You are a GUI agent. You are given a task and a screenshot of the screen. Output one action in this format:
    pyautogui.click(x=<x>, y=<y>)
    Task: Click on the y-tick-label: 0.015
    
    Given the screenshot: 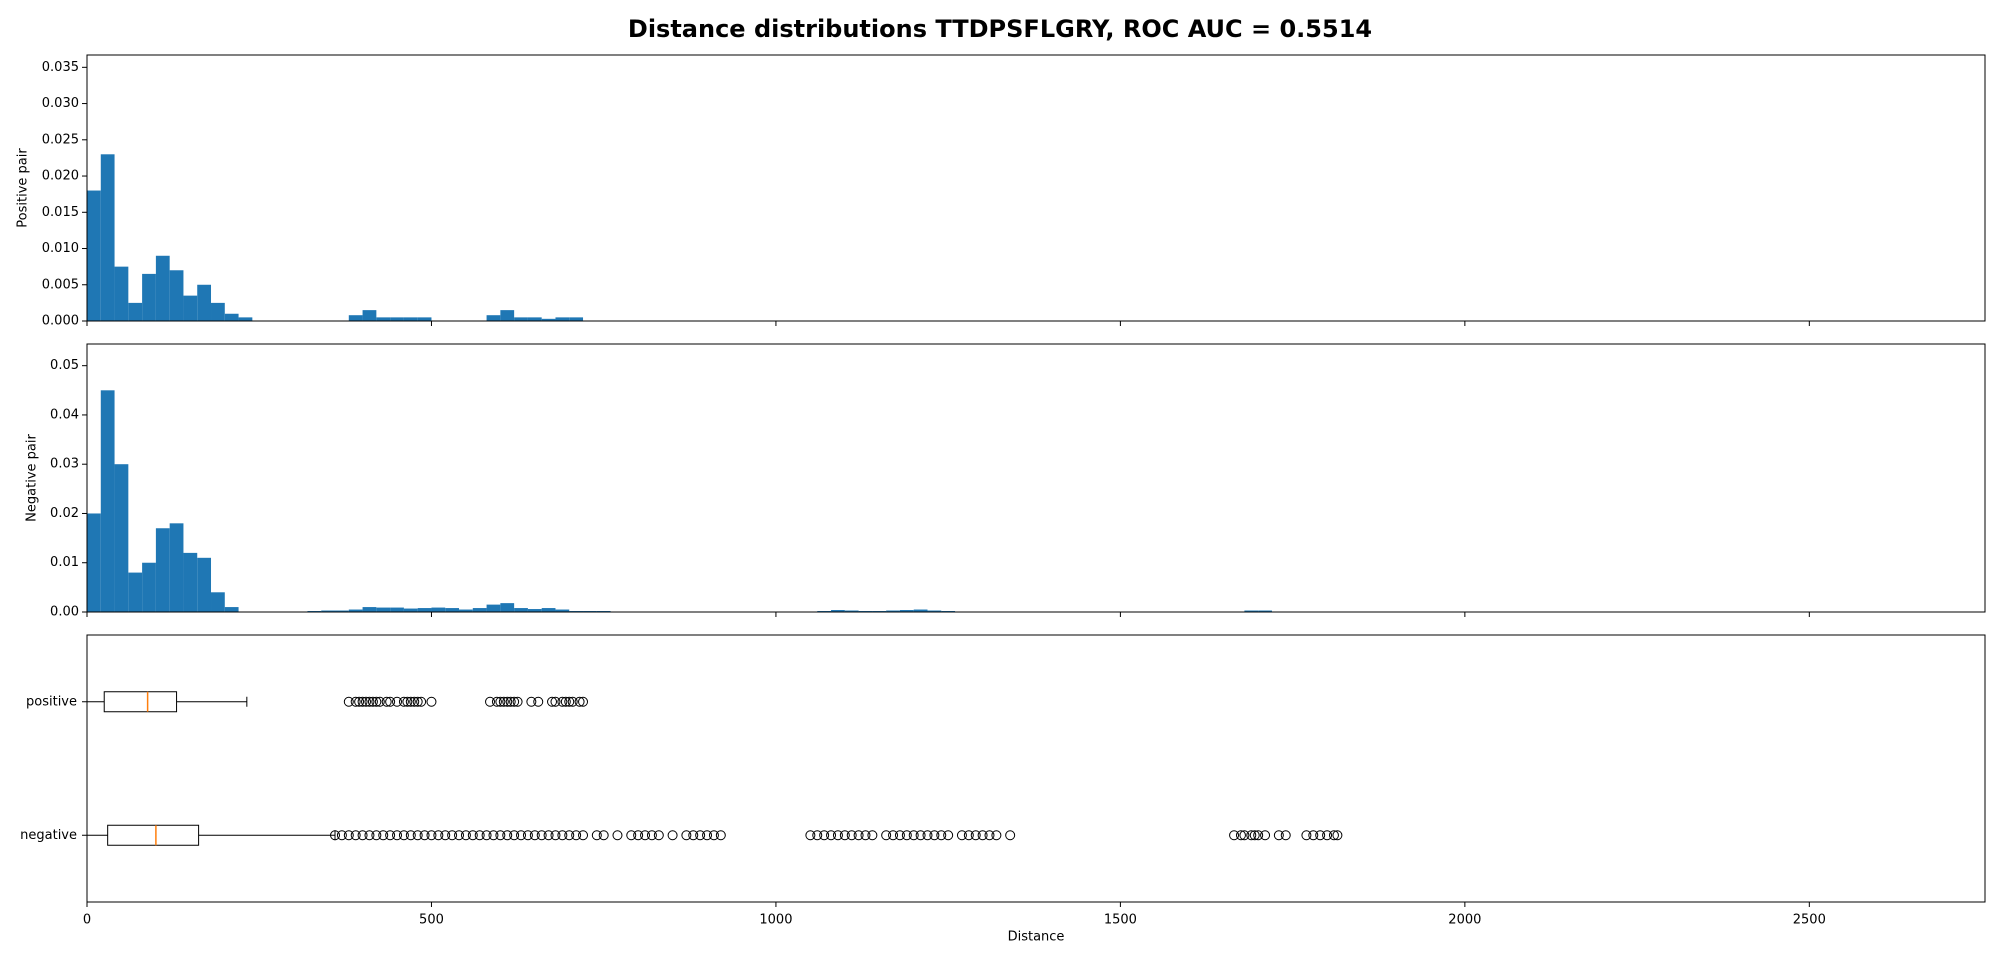 What is the action you would take?
    pyautogui.click(x=60, y=212)
    